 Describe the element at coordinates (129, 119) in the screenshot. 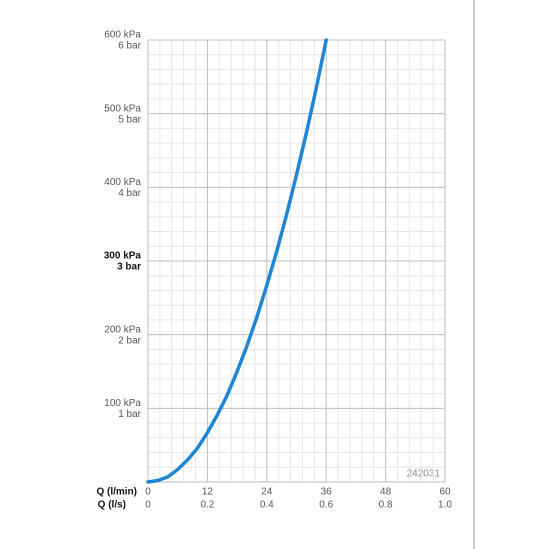

I see `y-bar-tick-label: 5 bar` at that location.